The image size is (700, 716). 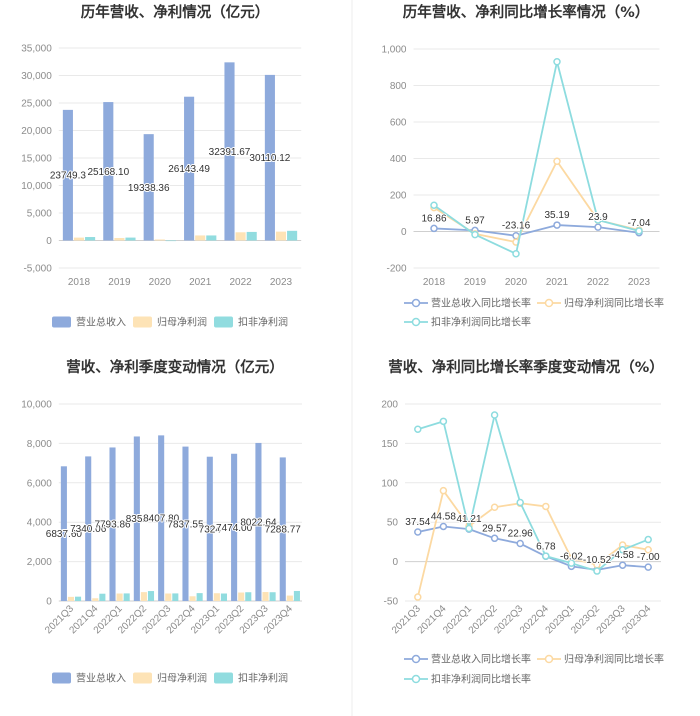 What do you see at coordinates (648, 567) in the screenshot?
I see `chart4-point-revenue-2023q4` at bounding box center [648, 567].